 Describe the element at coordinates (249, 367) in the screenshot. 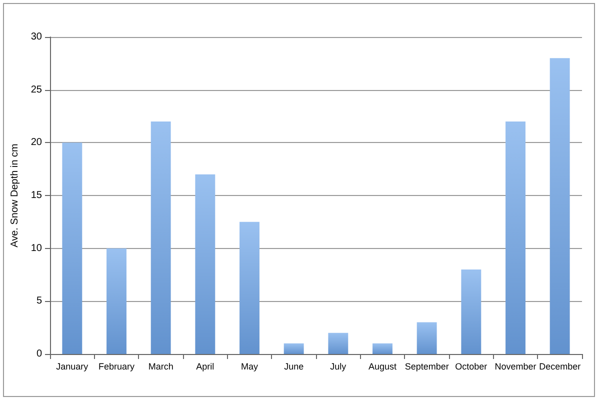

I see `x-tick-label: May` at that location.